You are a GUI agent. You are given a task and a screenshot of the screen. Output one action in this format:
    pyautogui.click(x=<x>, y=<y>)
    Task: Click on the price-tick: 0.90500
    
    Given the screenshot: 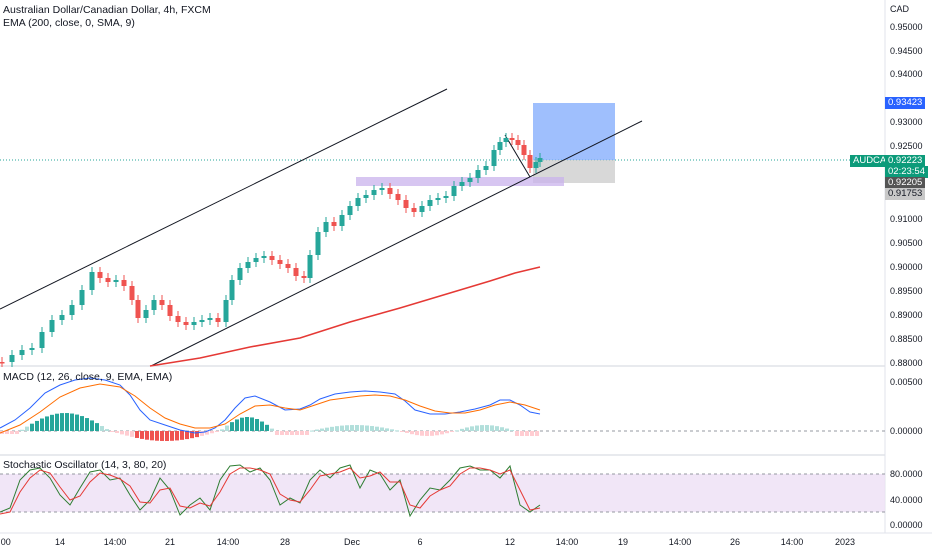 What is the action you would take?
    pyautogui.click(x=906, y=243)
    